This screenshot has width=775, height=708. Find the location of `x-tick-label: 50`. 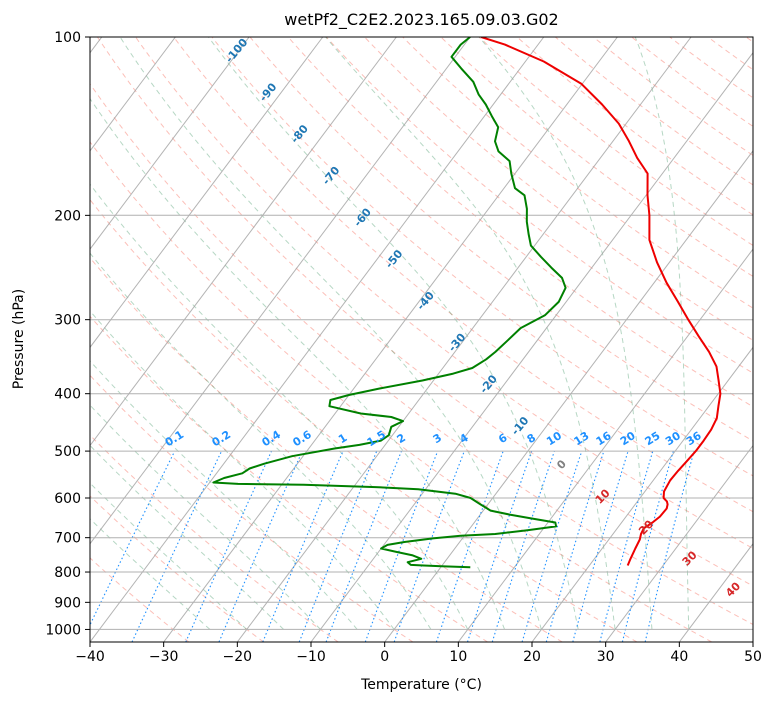

x-tick-label: 50 is located at coordinates (753, 657).